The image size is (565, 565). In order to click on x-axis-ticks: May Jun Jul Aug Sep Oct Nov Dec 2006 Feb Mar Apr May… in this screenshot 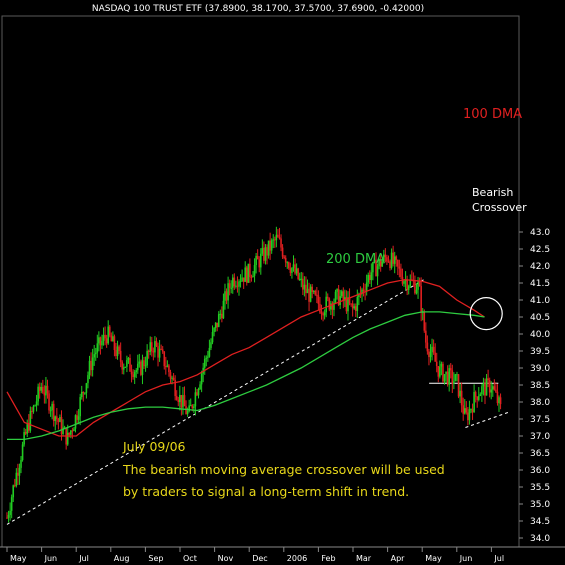, I will do `click(255, 555)`.